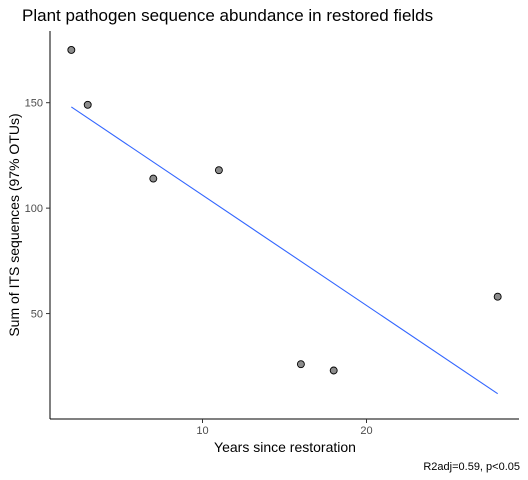  What do you see at coordinates (285, 447) in the screenshot?
I see `x-axis-title: Years since restoration` at bounding box center [285, 447].